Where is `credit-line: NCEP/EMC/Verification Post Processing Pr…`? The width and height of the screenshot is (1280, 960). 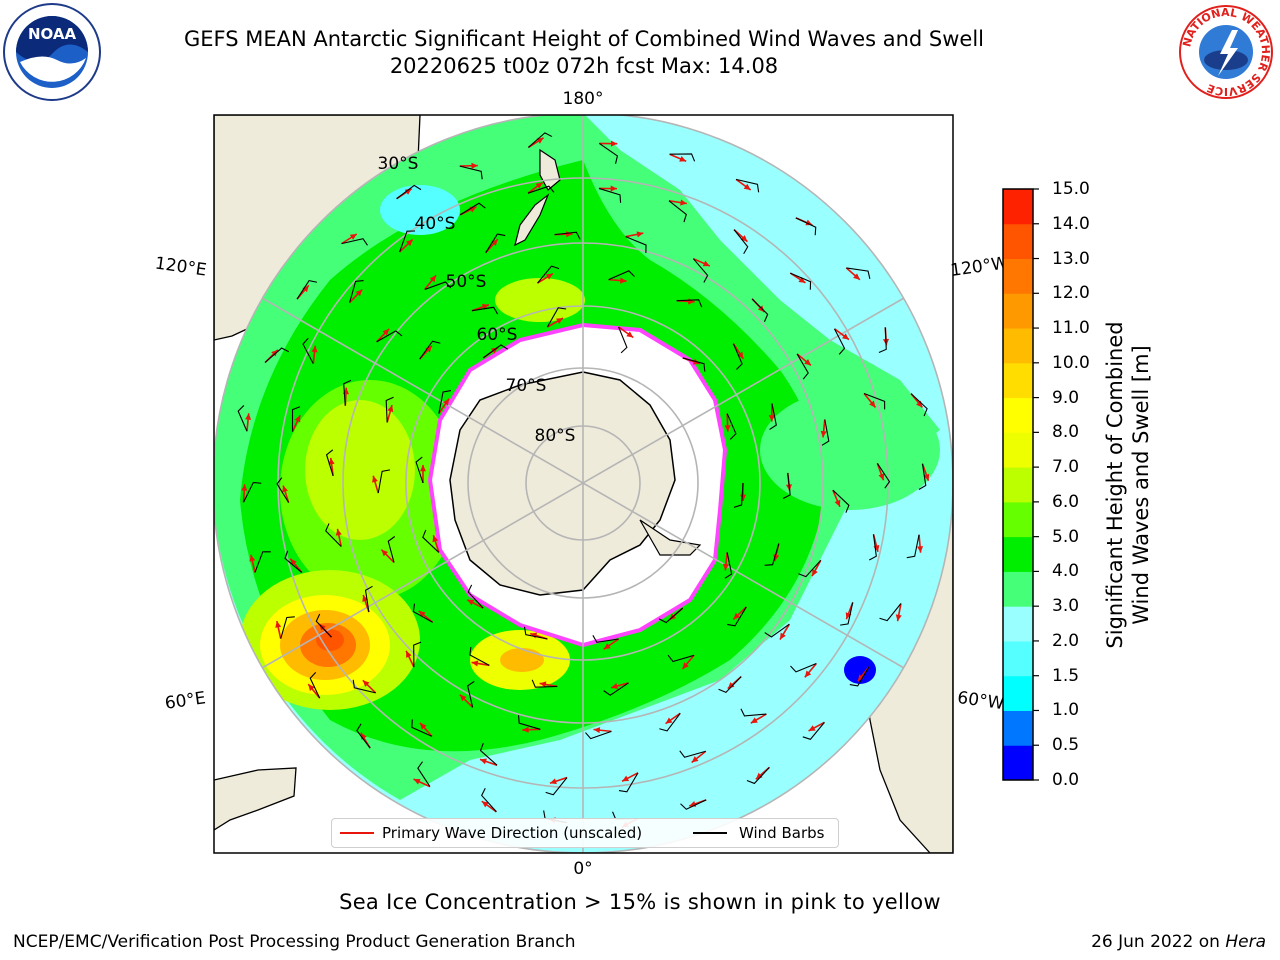 credit-line: NCEP/EMC/Verification Post Processing Pr… is located at coordinates (294, 942).